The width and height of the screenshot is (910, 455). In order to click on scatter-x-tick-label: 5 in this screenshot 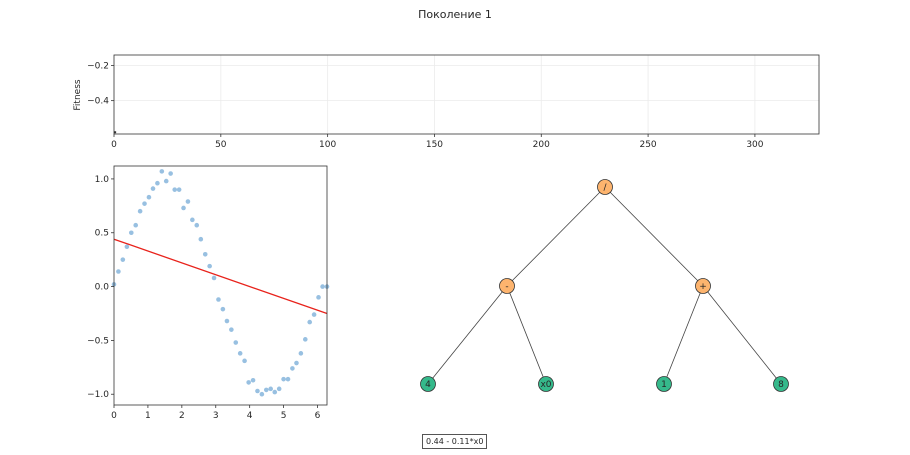, I will do `click(284, 416)`.